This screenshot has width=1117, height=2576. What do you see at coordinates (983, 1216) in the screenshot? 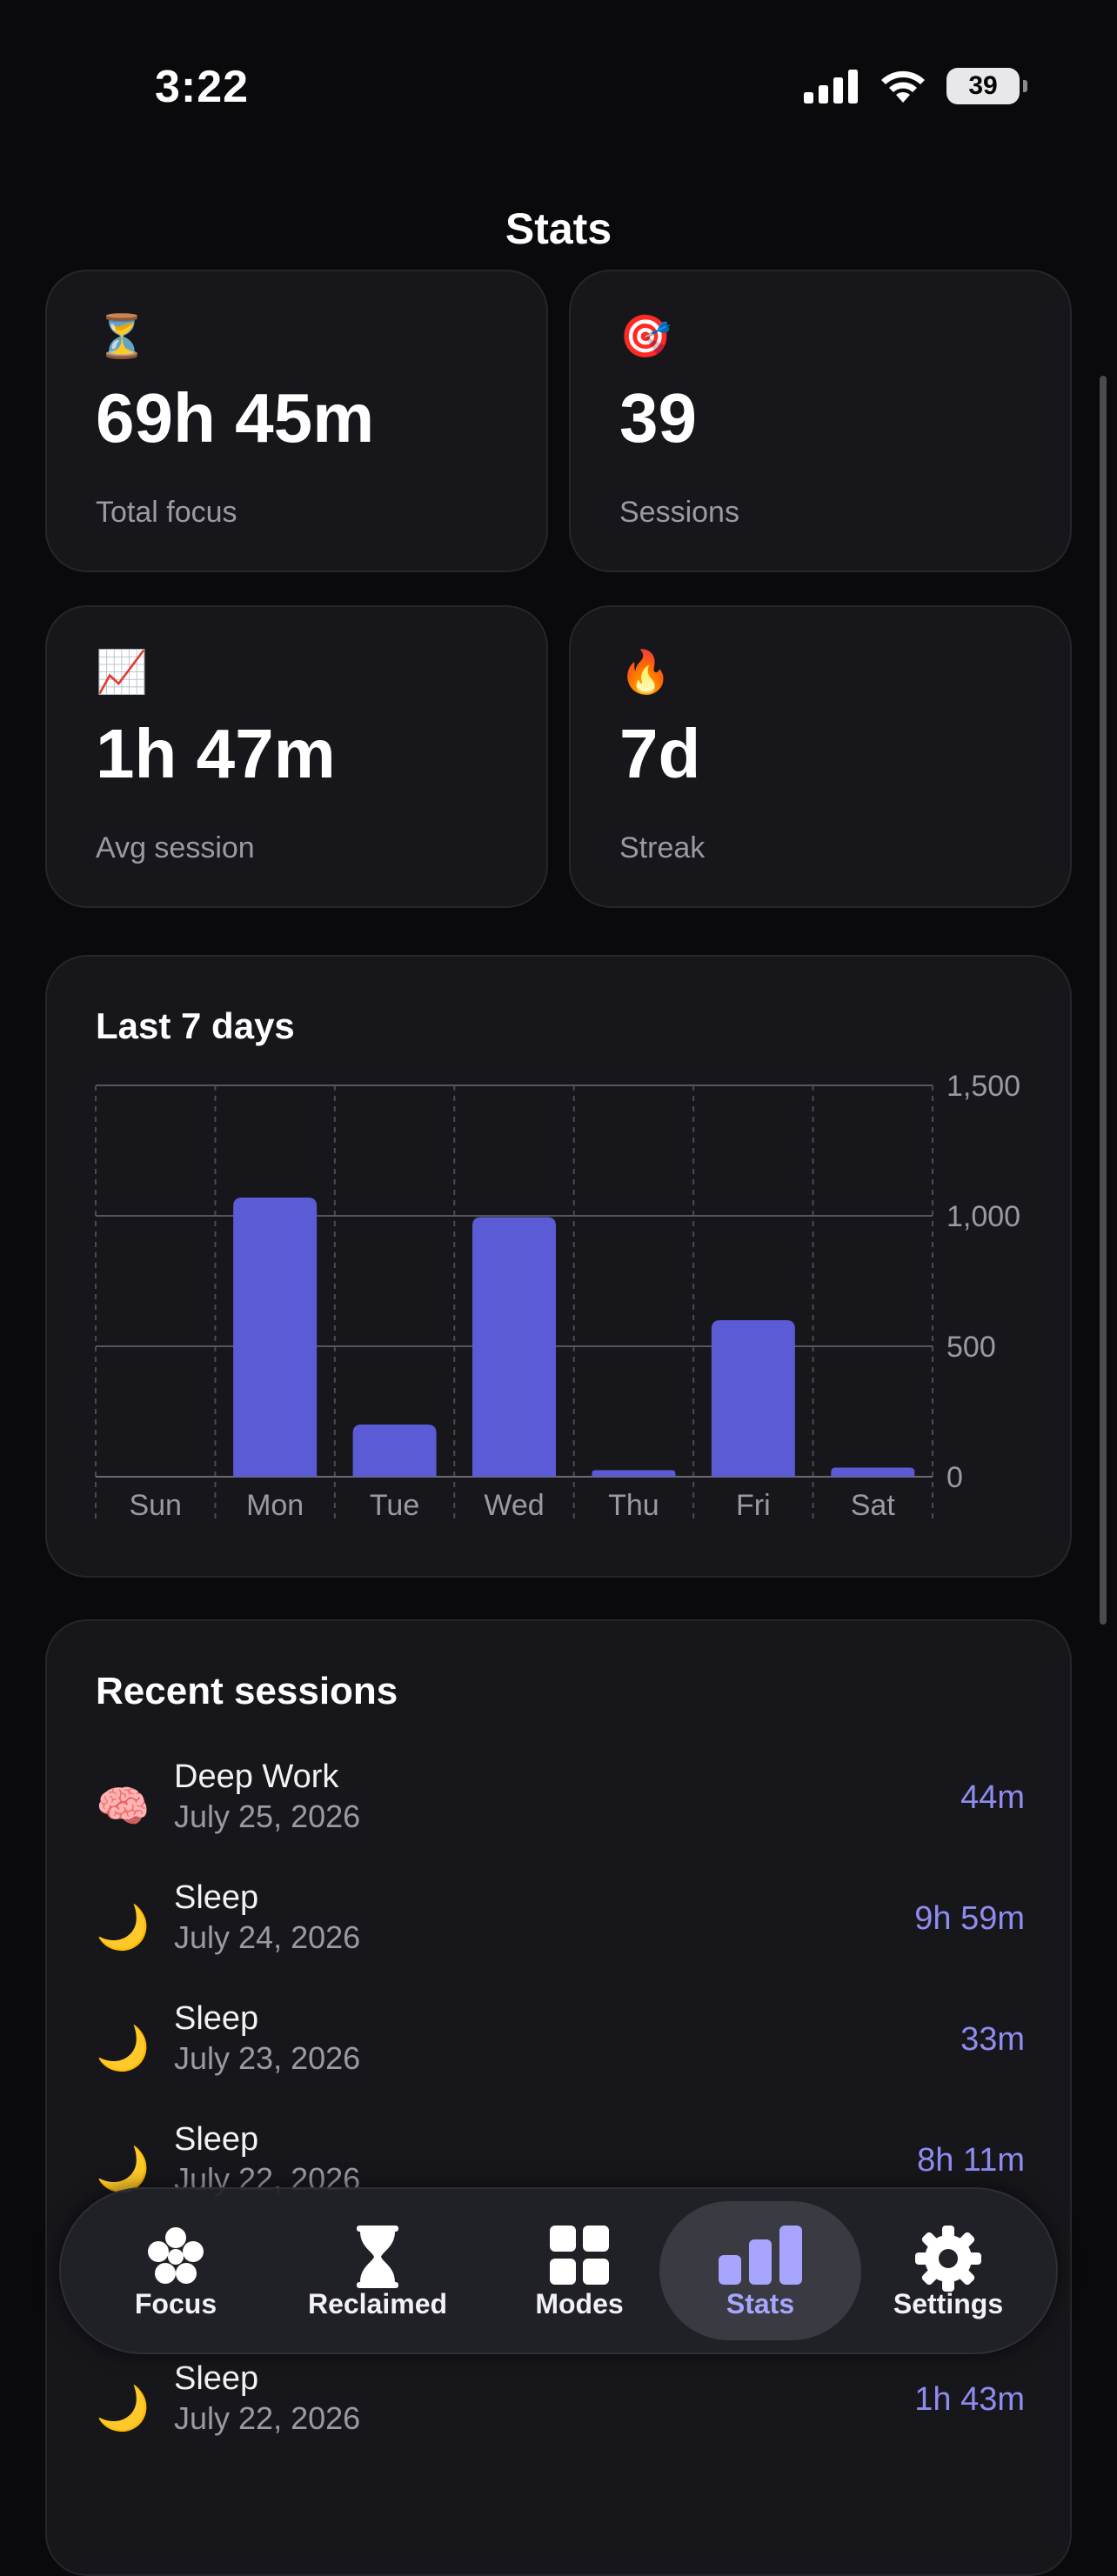
I see `chart-y-tick-label: 1,000` at bounding box center [983, 1216].